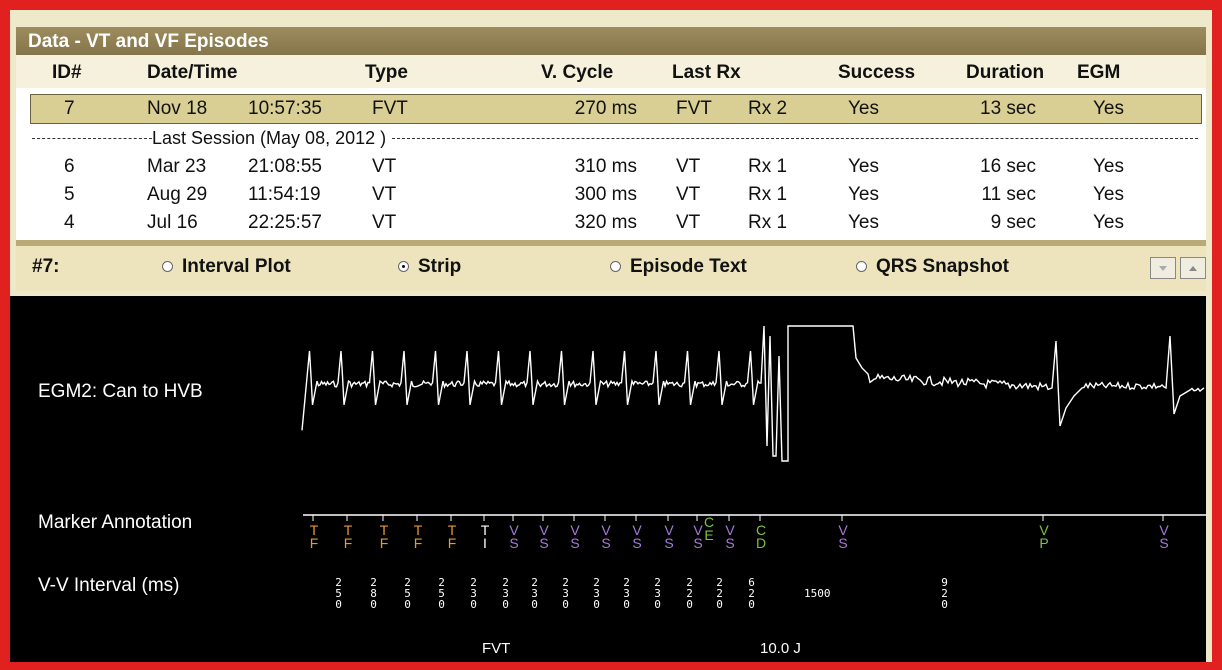 The width and height of the screenshot is (1222, 670). Describe the element at coordinates (761, 535) in the screenshot. I see `marker-annotation: CD` at that location.